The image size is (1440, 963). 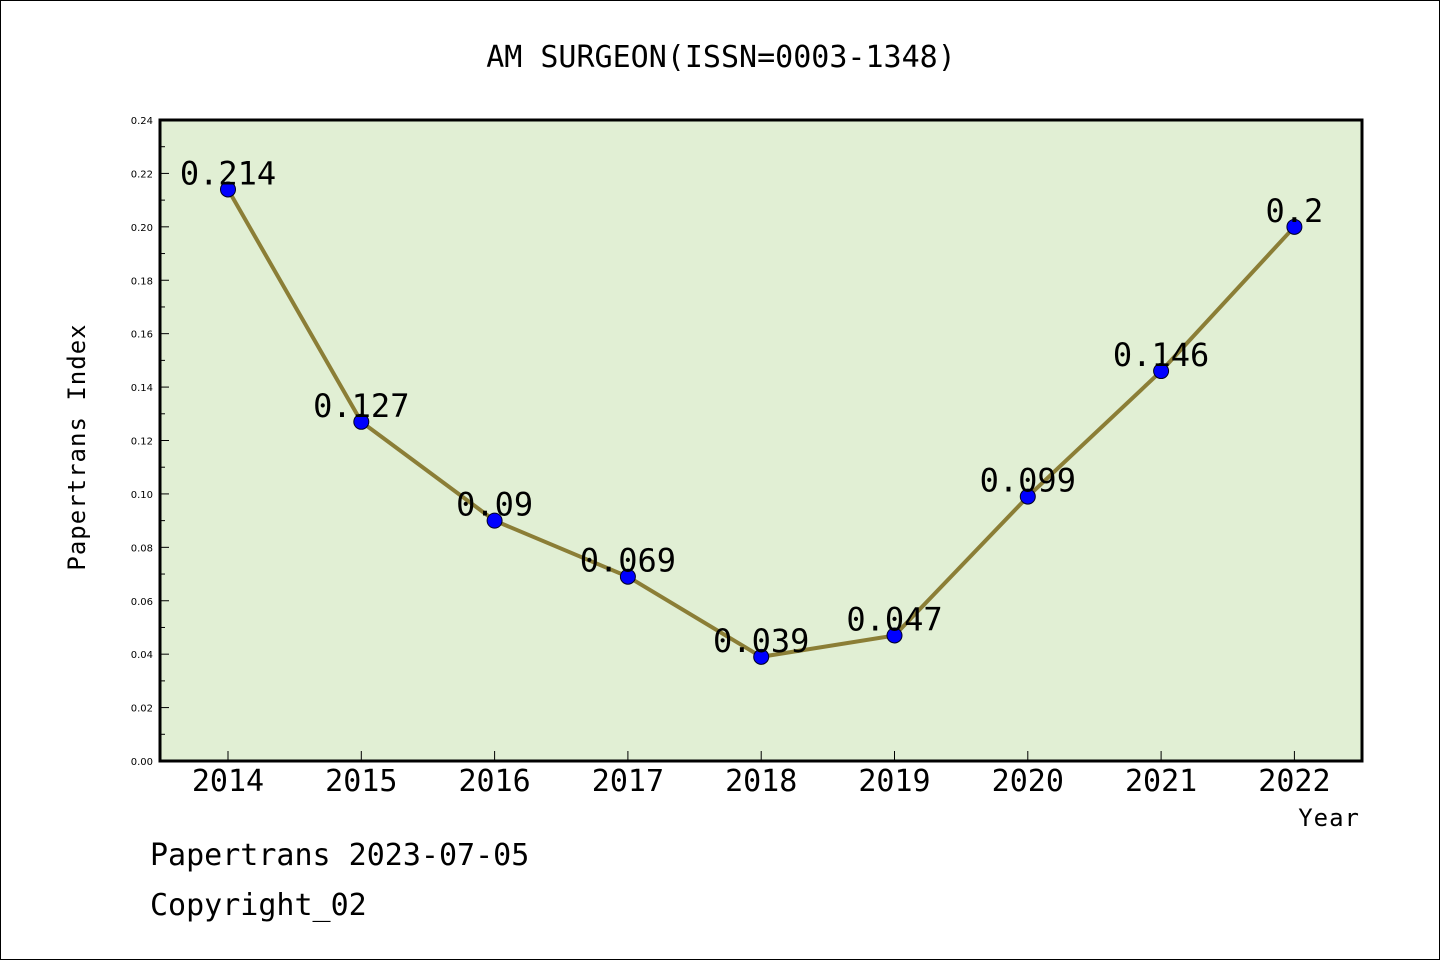 What do you see at coordinates (1294, 781) in the screenshot?
I see `x-tick-label: 2022` at bounding box center [1294, 781].